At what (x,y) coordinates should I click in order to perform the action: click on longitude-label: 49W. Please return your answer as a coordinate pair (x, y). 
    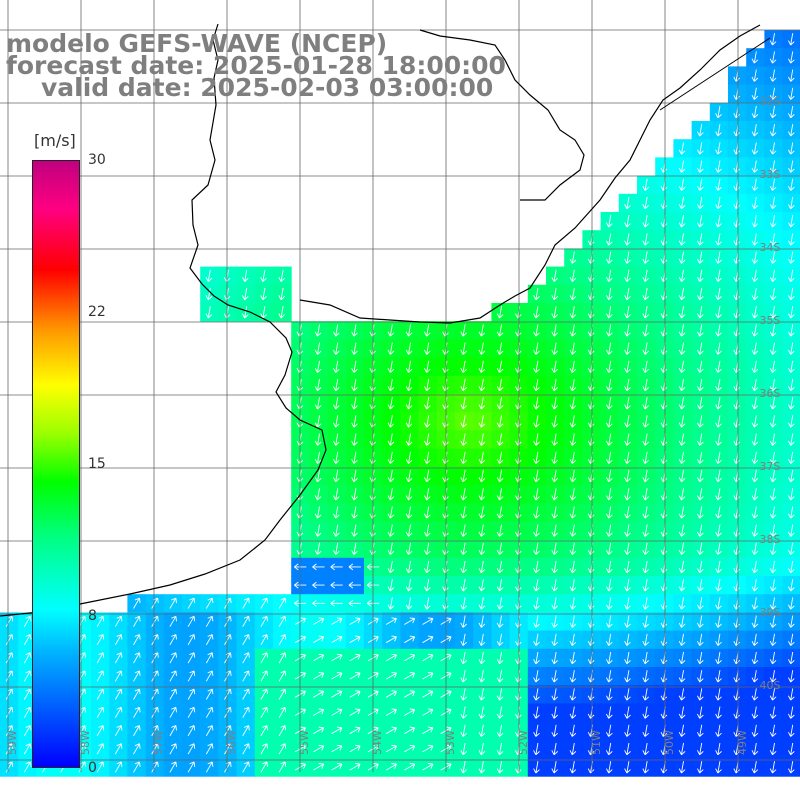
    Looking at the image, I should click on (742, 742).